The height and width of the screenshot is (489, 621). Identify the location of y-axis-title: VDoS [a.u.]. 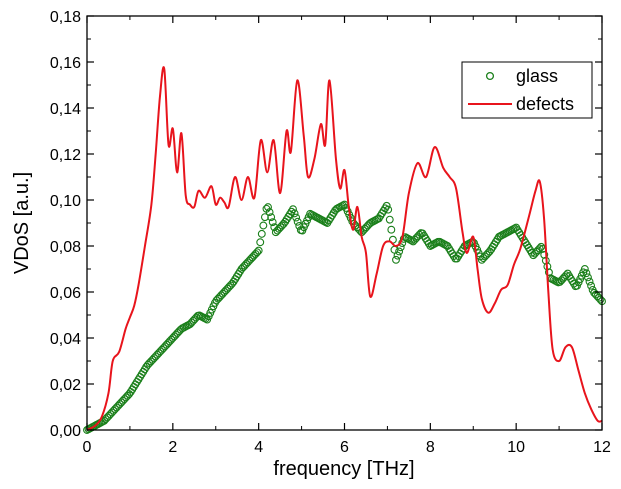
(22, 223).